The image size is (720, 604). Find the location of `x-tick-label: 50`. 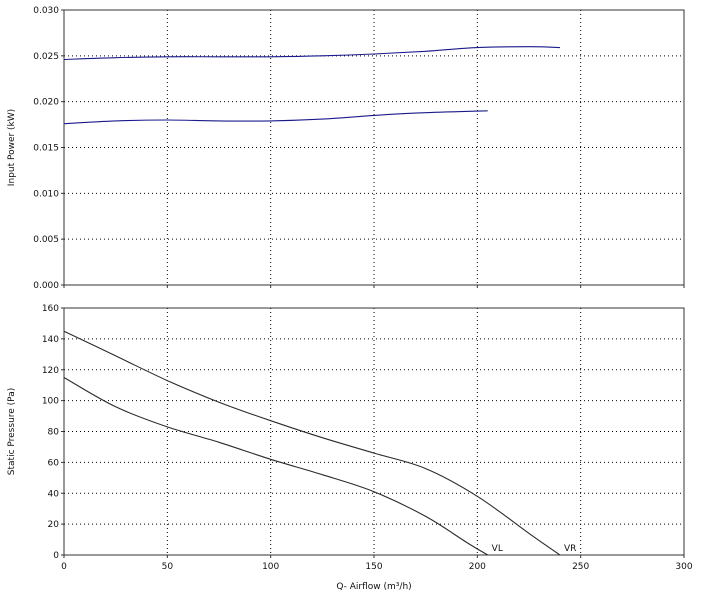

x-tick-label: 50 is located at coordinates (168, 567).